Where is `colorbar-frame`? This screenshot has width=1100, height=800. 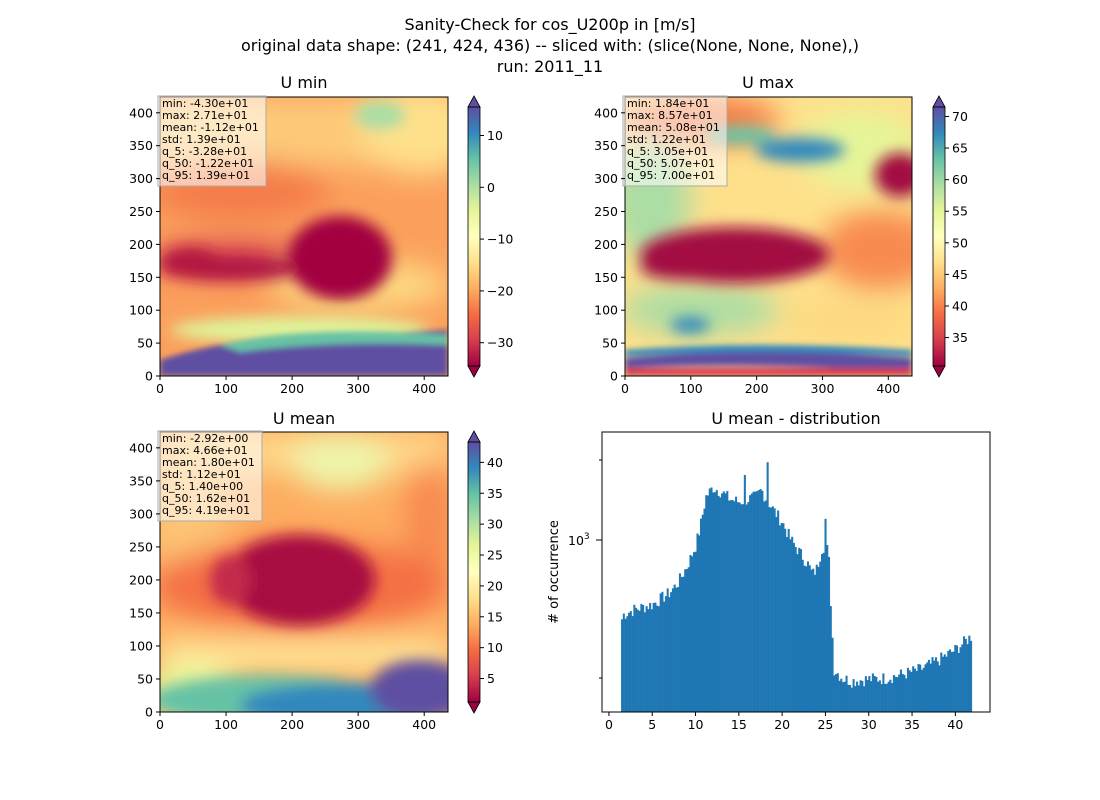
colorbar-frame is located at coordinates (474, 572).